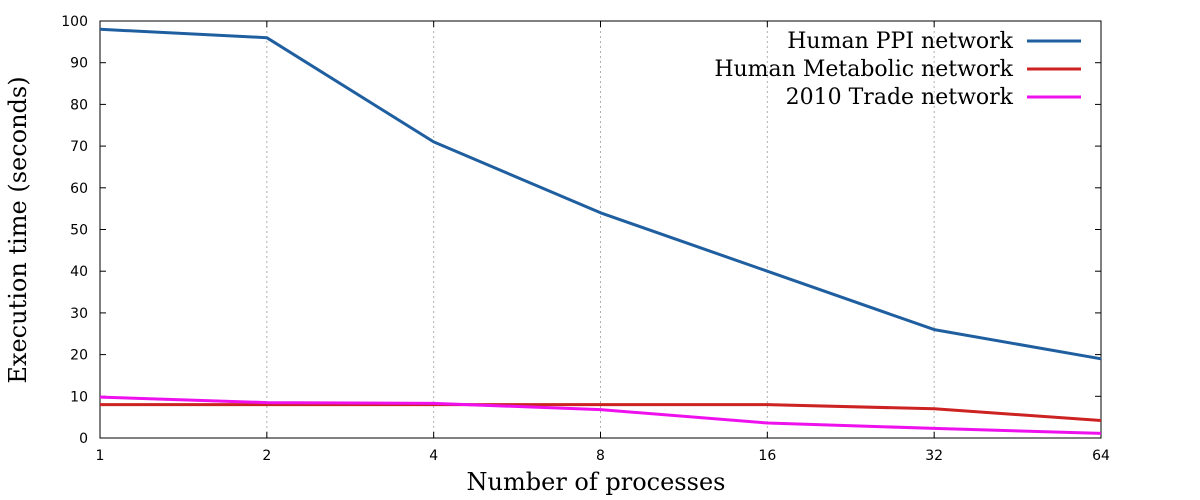 This screenshot has width=1200, height=500. I want to click on y-axis-title: Execution time (seconds), so click(18, 229).